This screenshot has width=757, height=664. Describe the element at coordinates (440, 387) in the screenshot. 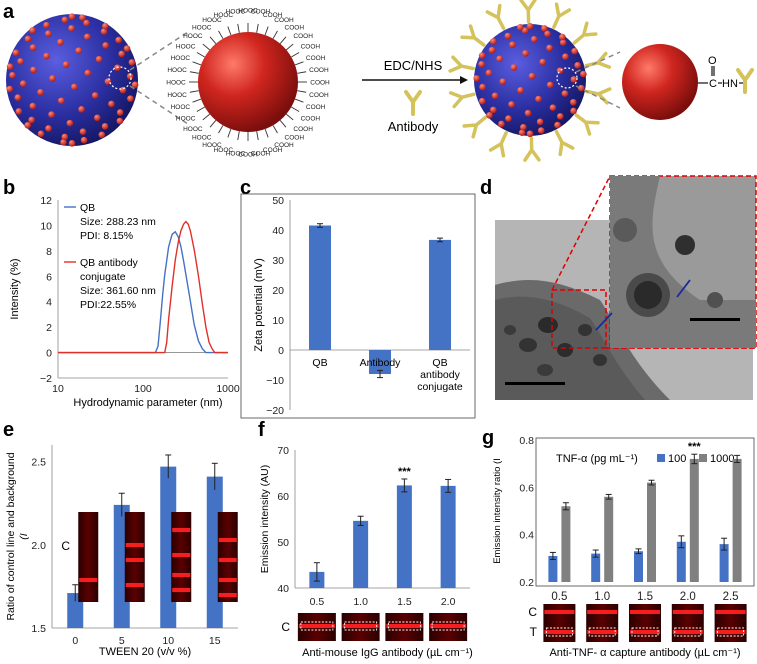

I see `x-tick-label: conjugate` at that location.